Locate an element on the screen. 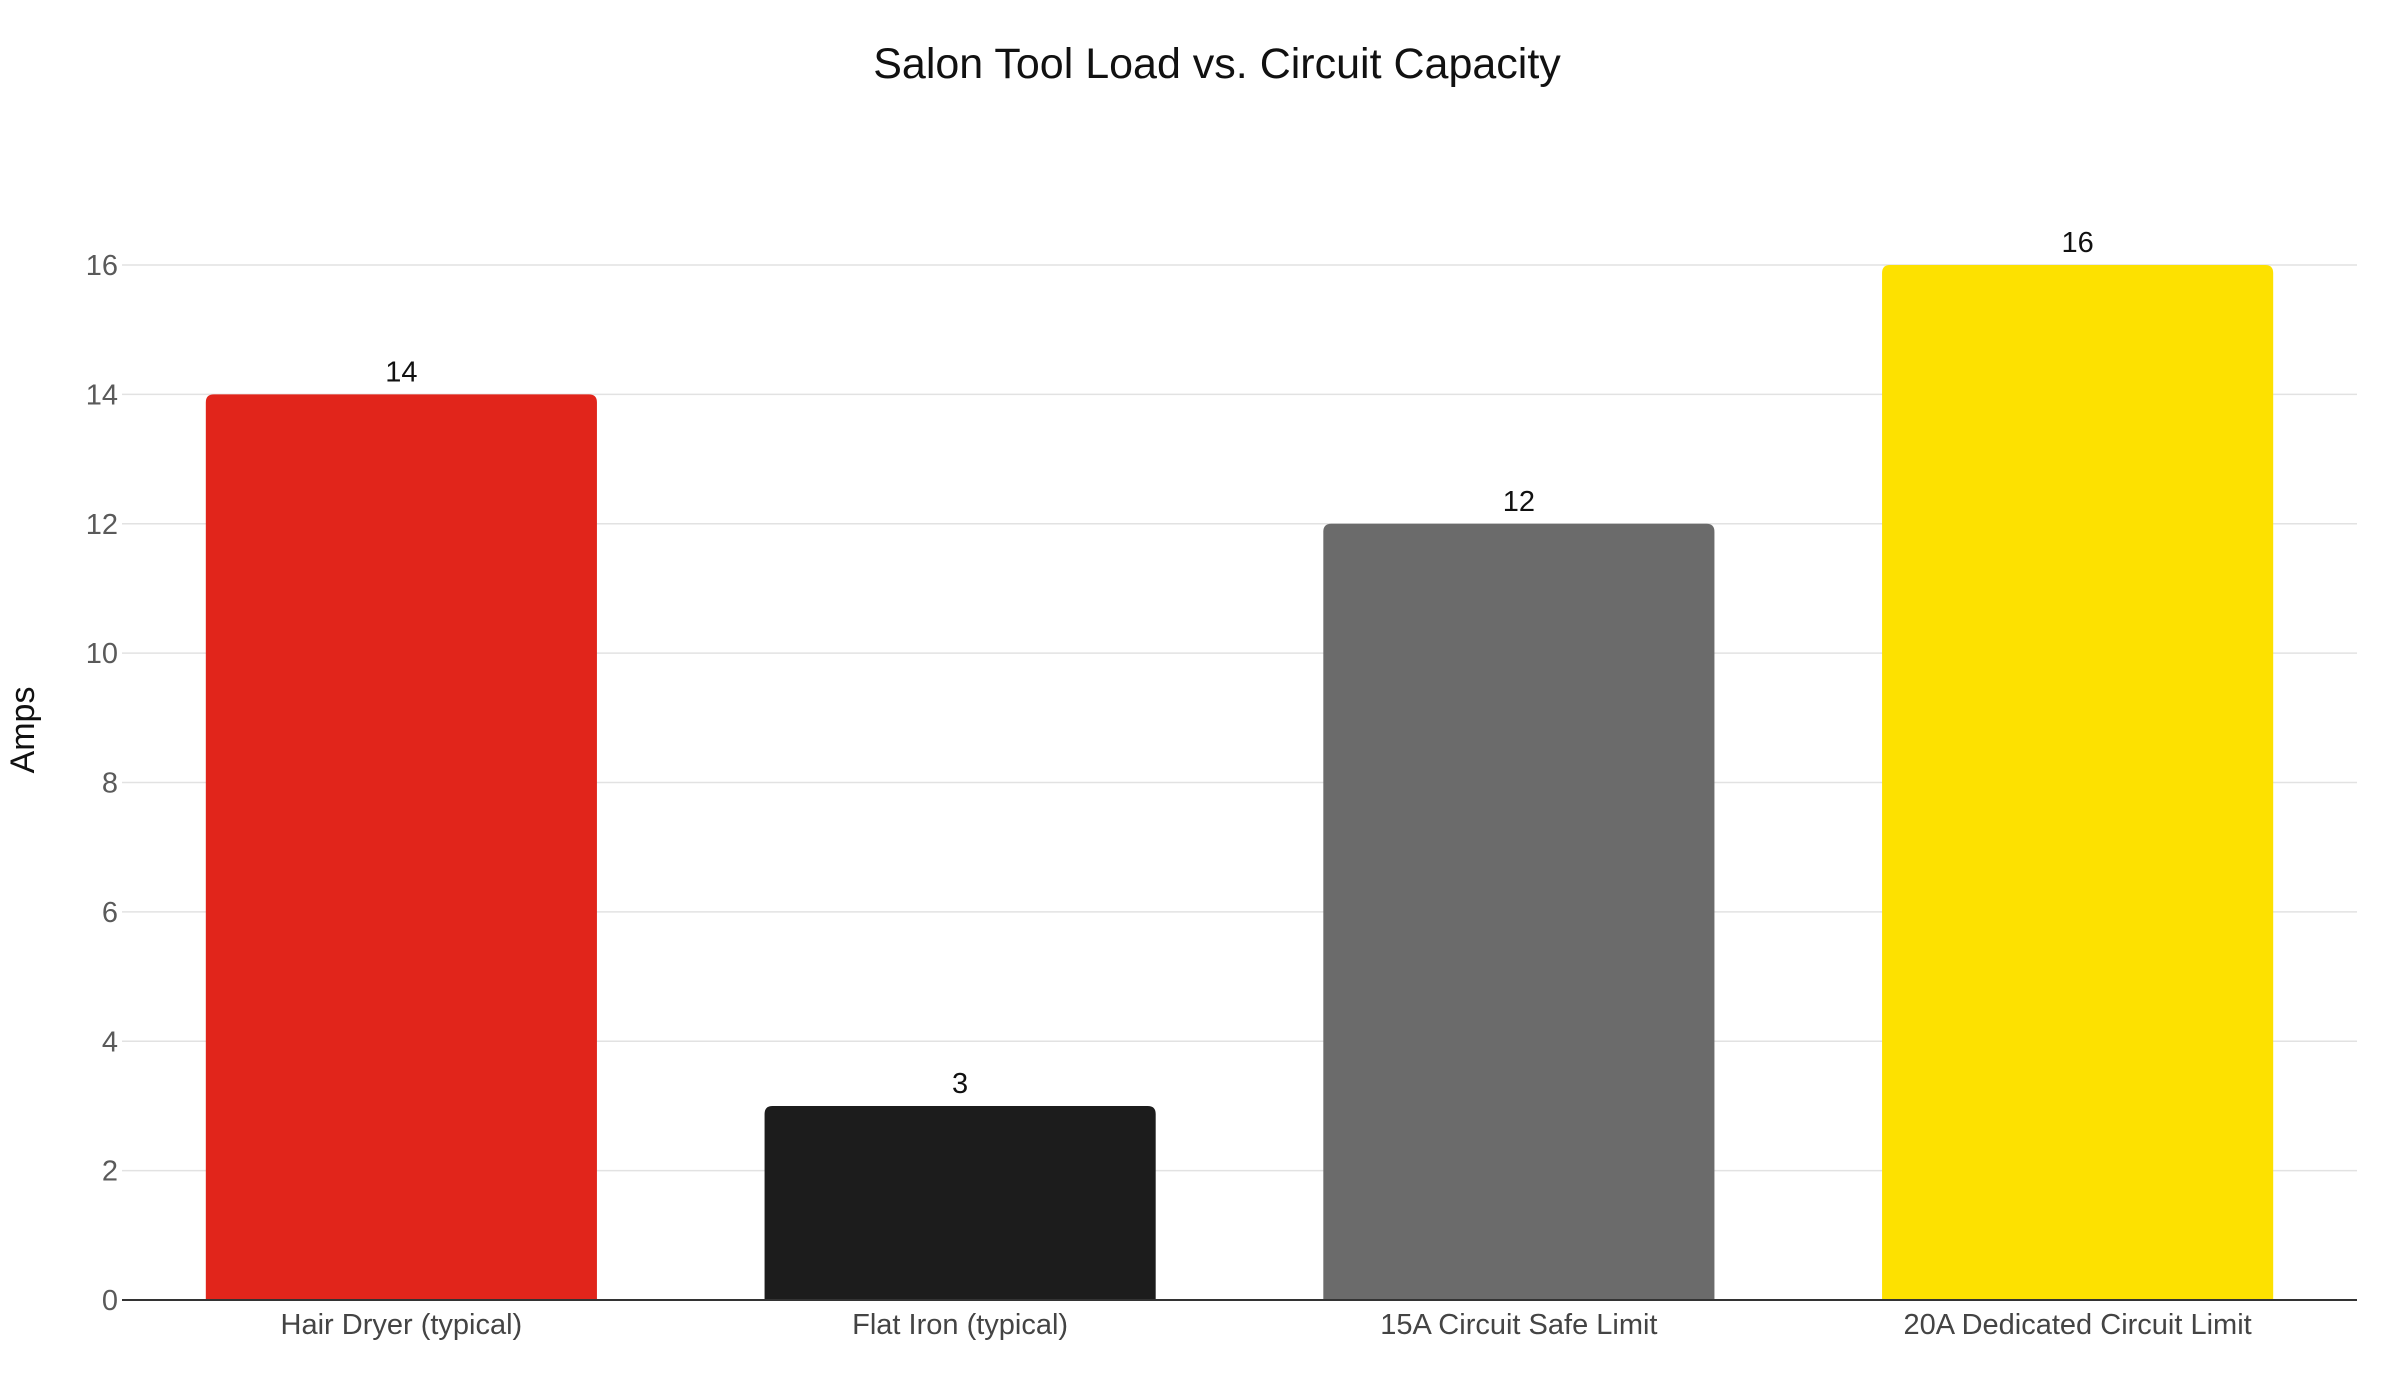 The height and width of the screenshot is (1400, 2400). x-tick-label: 20A Dedicated Circuit Limit is located at coordinates (2078, 1325).